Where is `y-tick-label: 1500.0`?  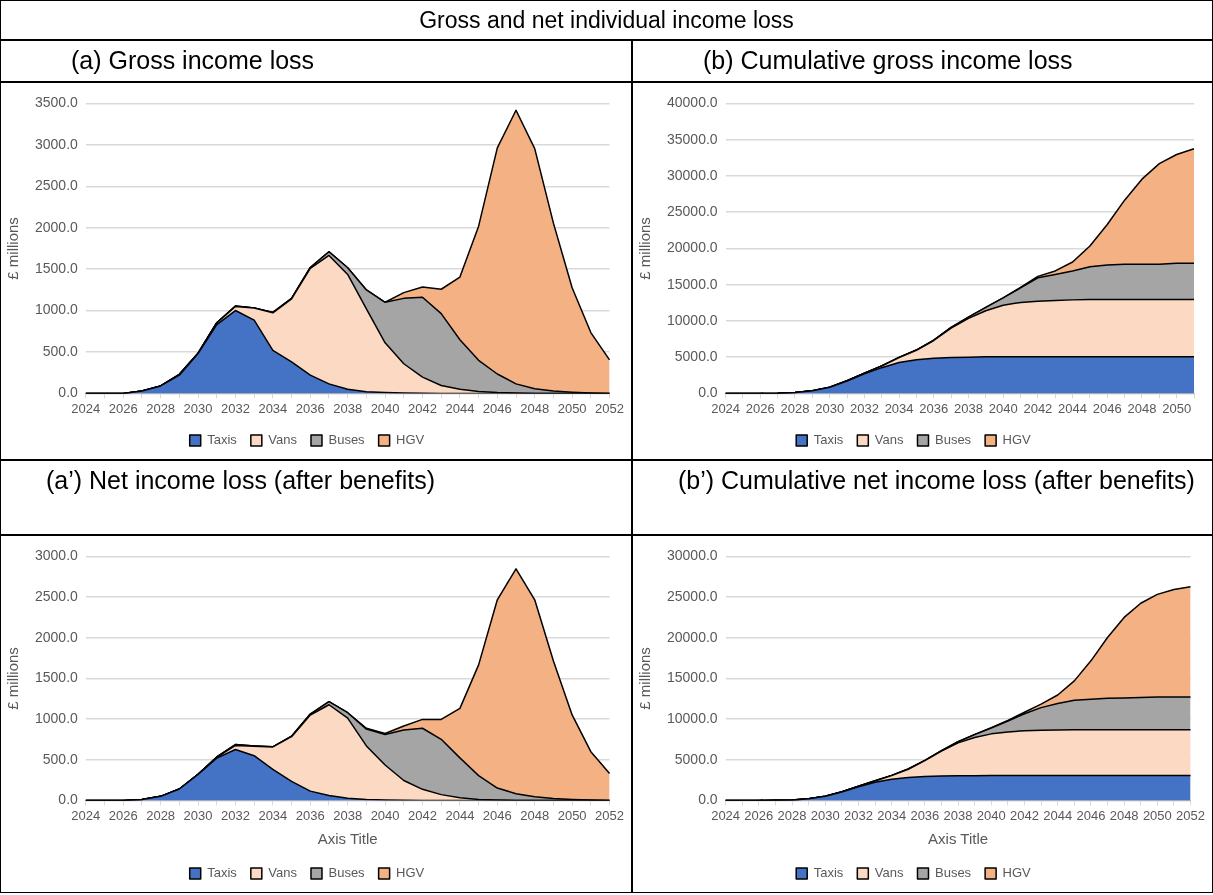
y-tick-label: 1500.0 is located at coordinates (56, 267).